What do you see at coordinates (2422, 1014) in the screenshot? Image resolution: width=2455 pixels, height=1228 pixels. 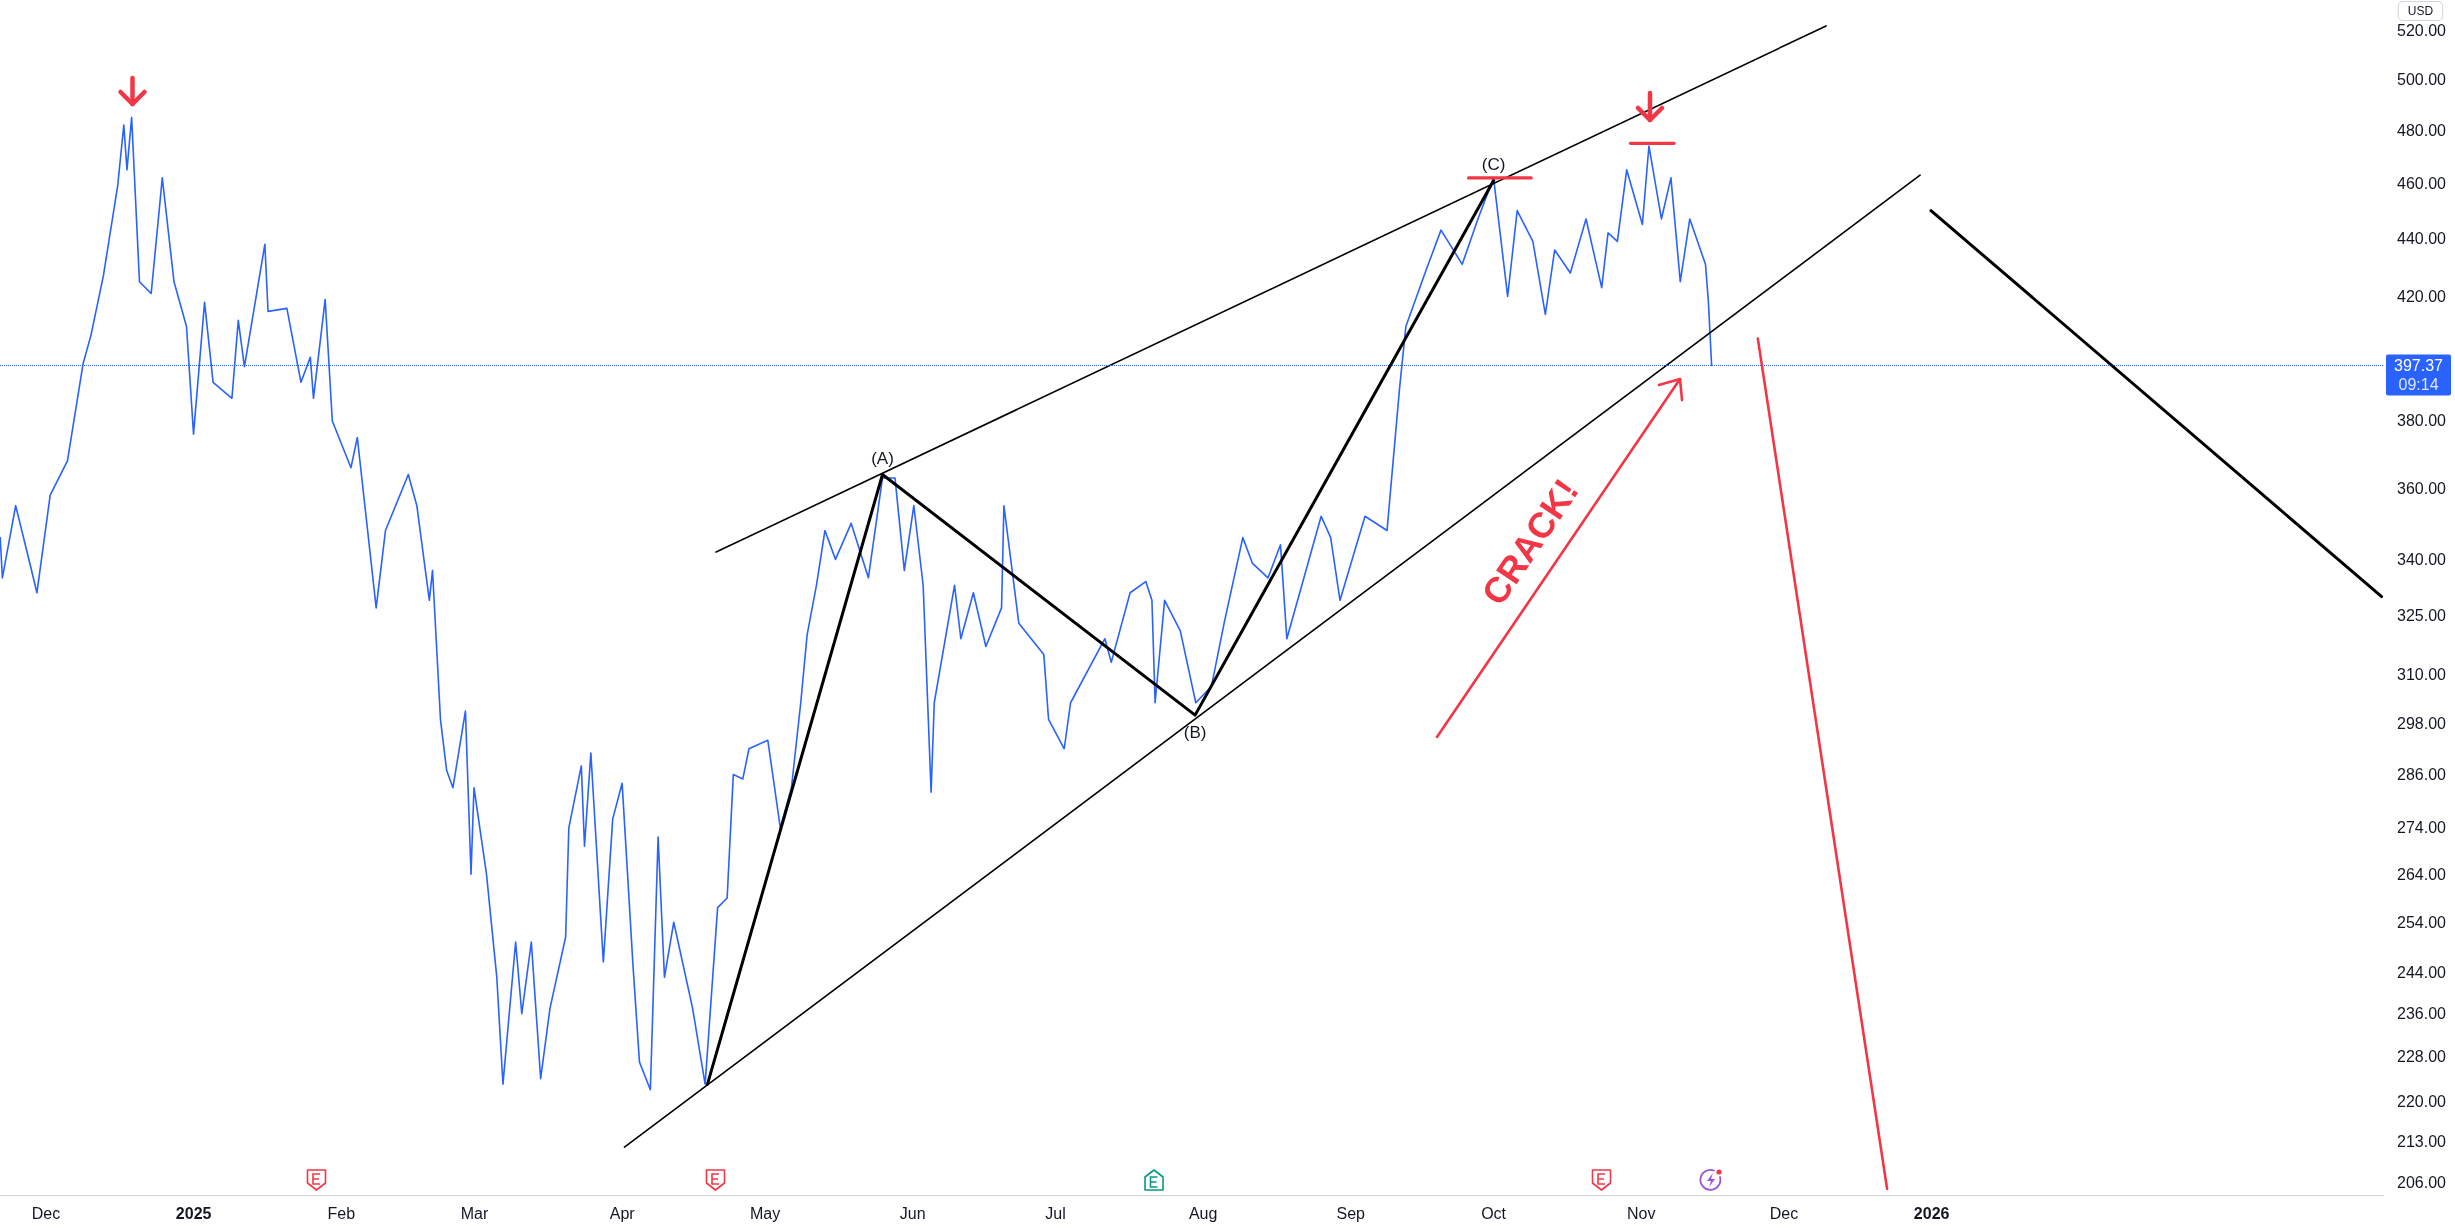 I see `y-tick-label: 236.00` at bounding box center [2422, 1014].